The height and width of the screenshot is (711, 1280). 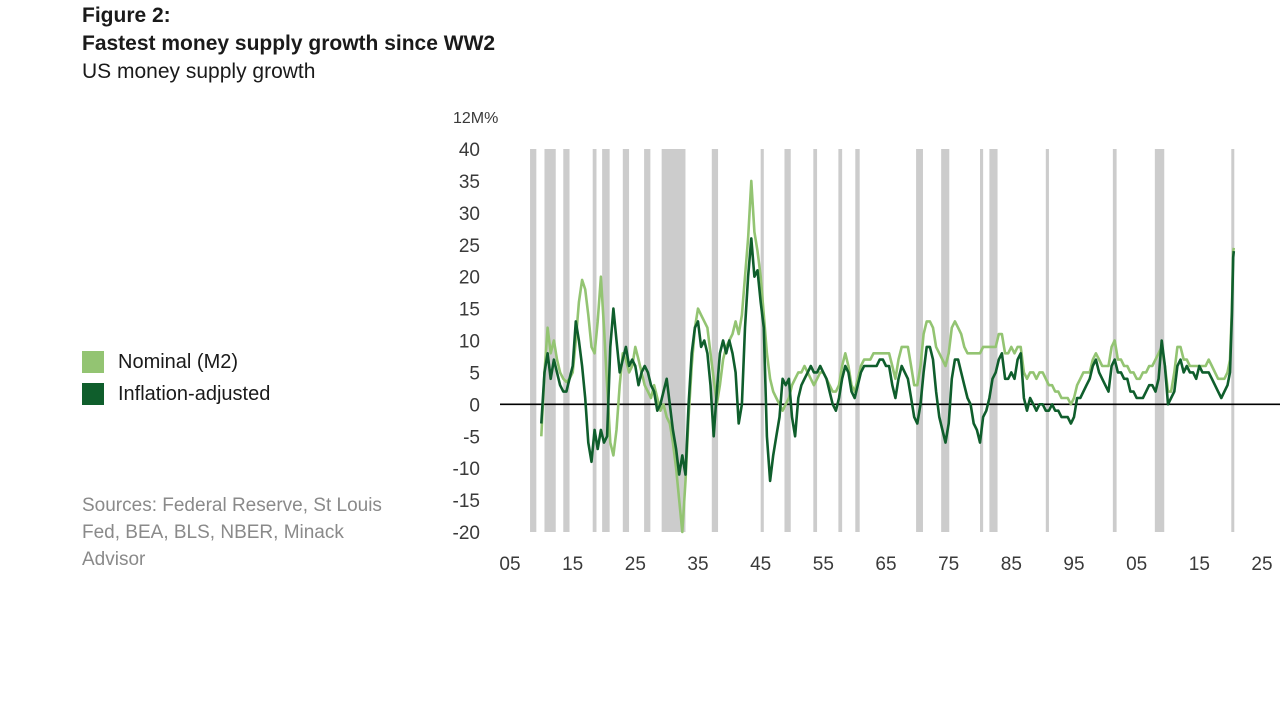 What do you see at coordinates (466, 533) in the screenshot?
I see `y-tick-label: -20` at bounding box center [466, 533].